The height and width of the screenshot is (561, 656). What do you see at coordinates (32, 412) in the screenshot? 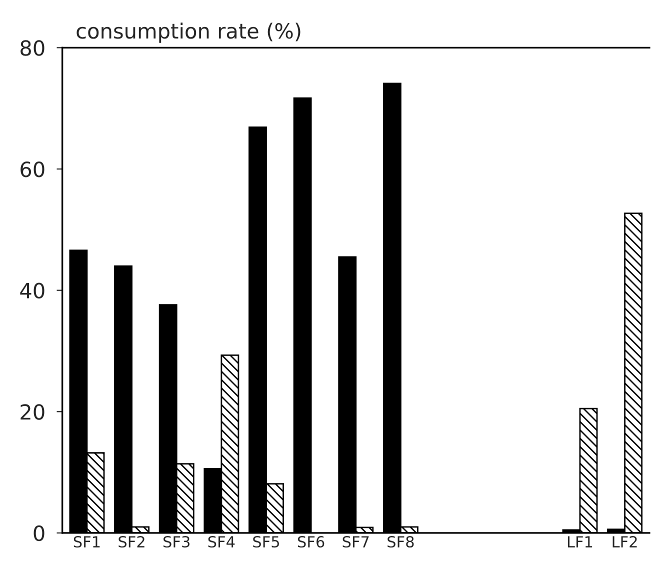
I see `y-tick-label: 20` at bounding box center [32, 412].